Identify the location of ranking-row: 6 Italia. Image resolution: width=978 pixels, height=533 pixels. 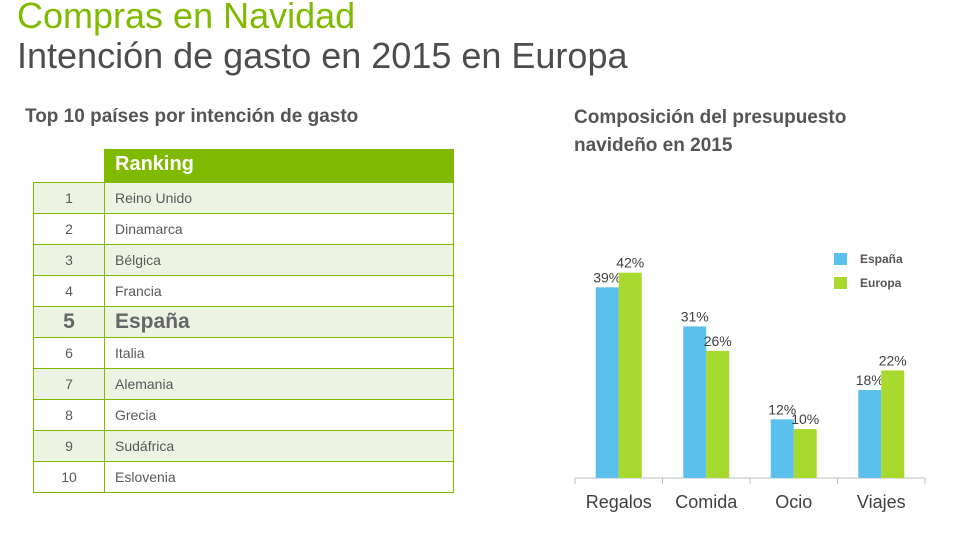
(243, 353).